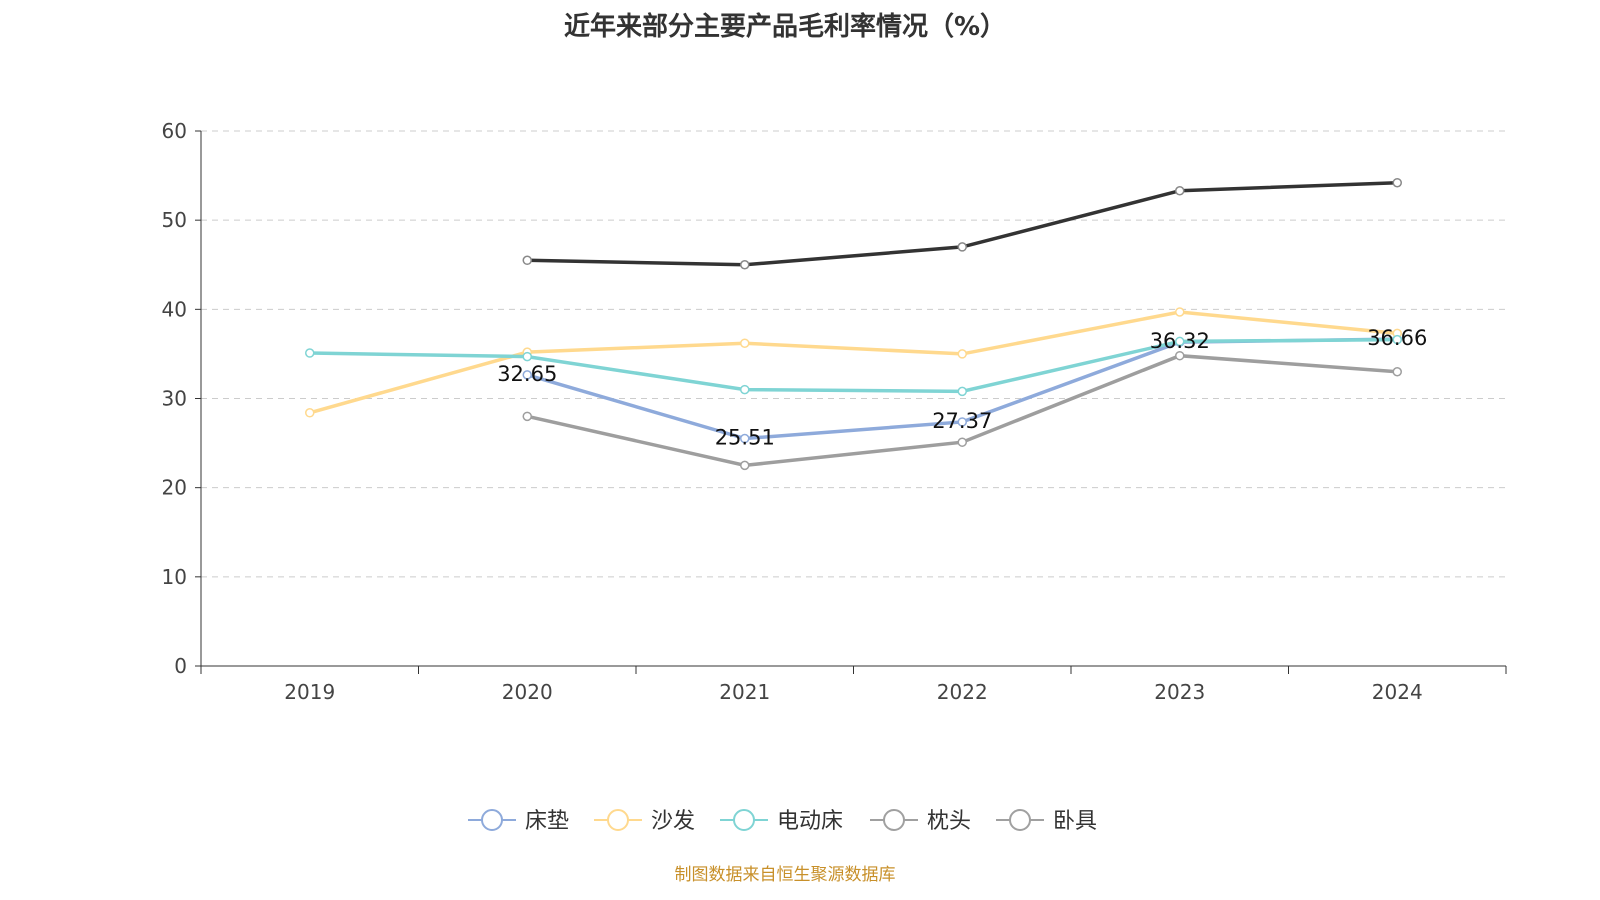  Describe the element at coordinates (1179, 692) in the screenshot. I see `x-tick-label: 2023` at that location.